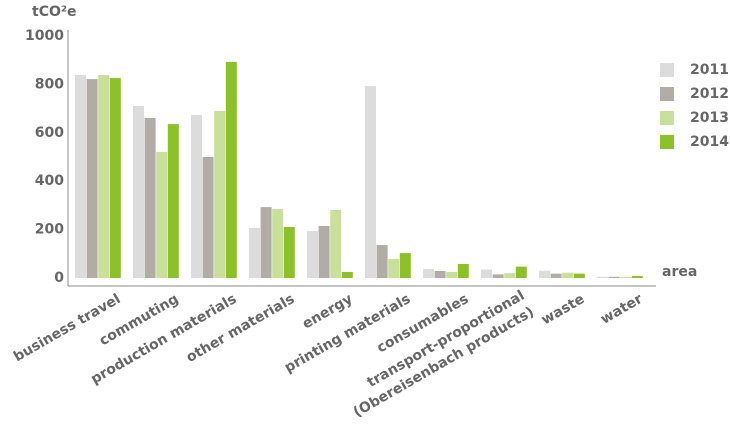  Describe the element at coordinates (709, 142) in the screenshot. I see `legend-label: 2014` at that location.